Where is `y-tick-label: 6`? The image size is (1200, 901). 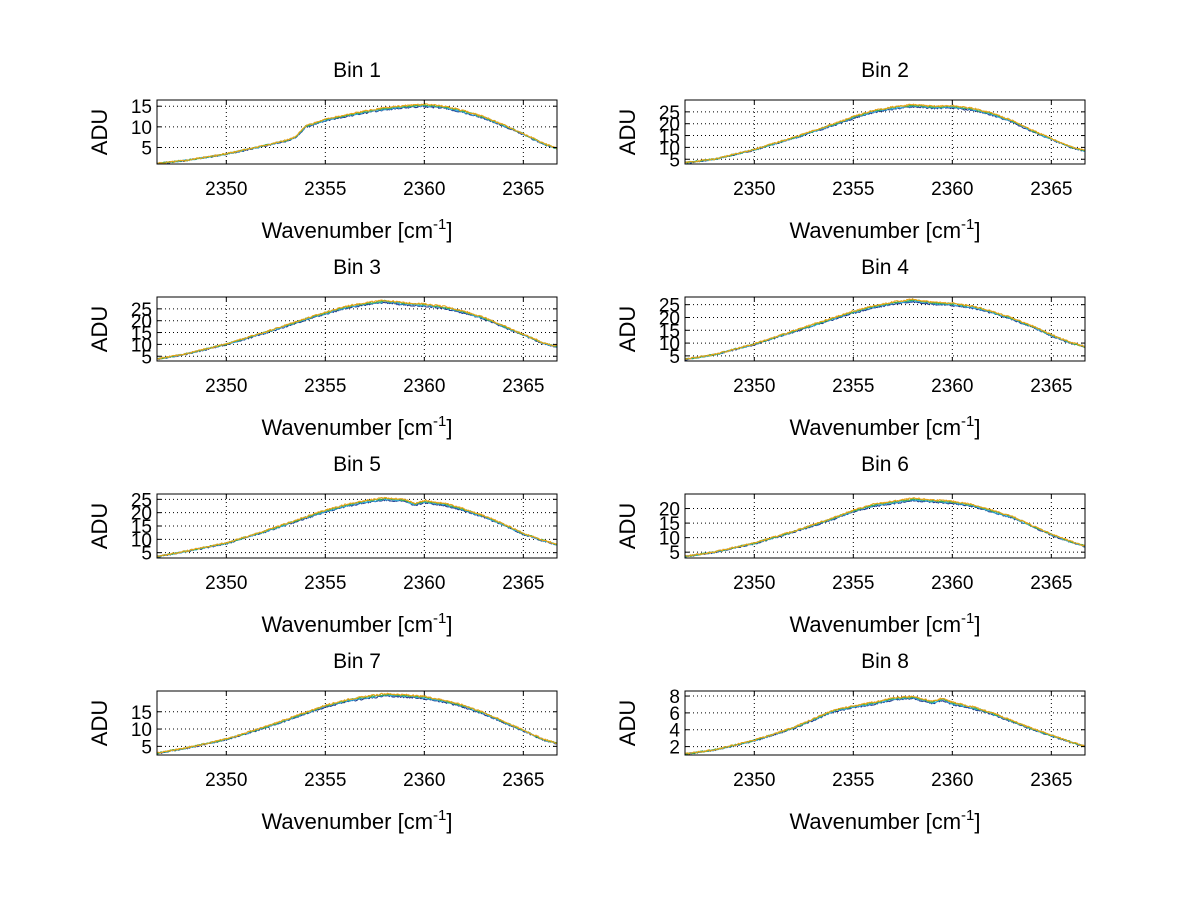 y-tick-label: 6 is located at coordinates (674, 714).